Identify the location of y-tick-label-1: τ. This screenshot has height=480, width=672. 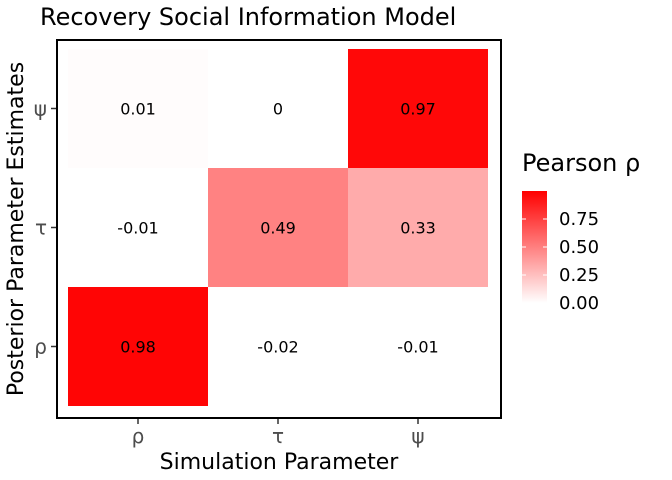
(41, 228).